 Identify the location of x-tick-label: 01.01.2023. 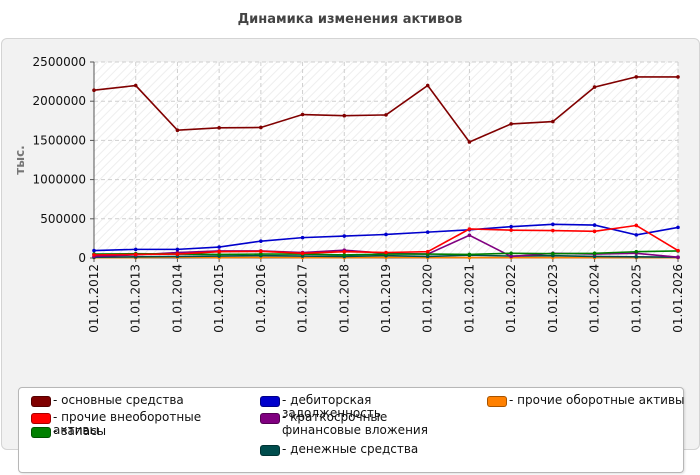
(553, 298).